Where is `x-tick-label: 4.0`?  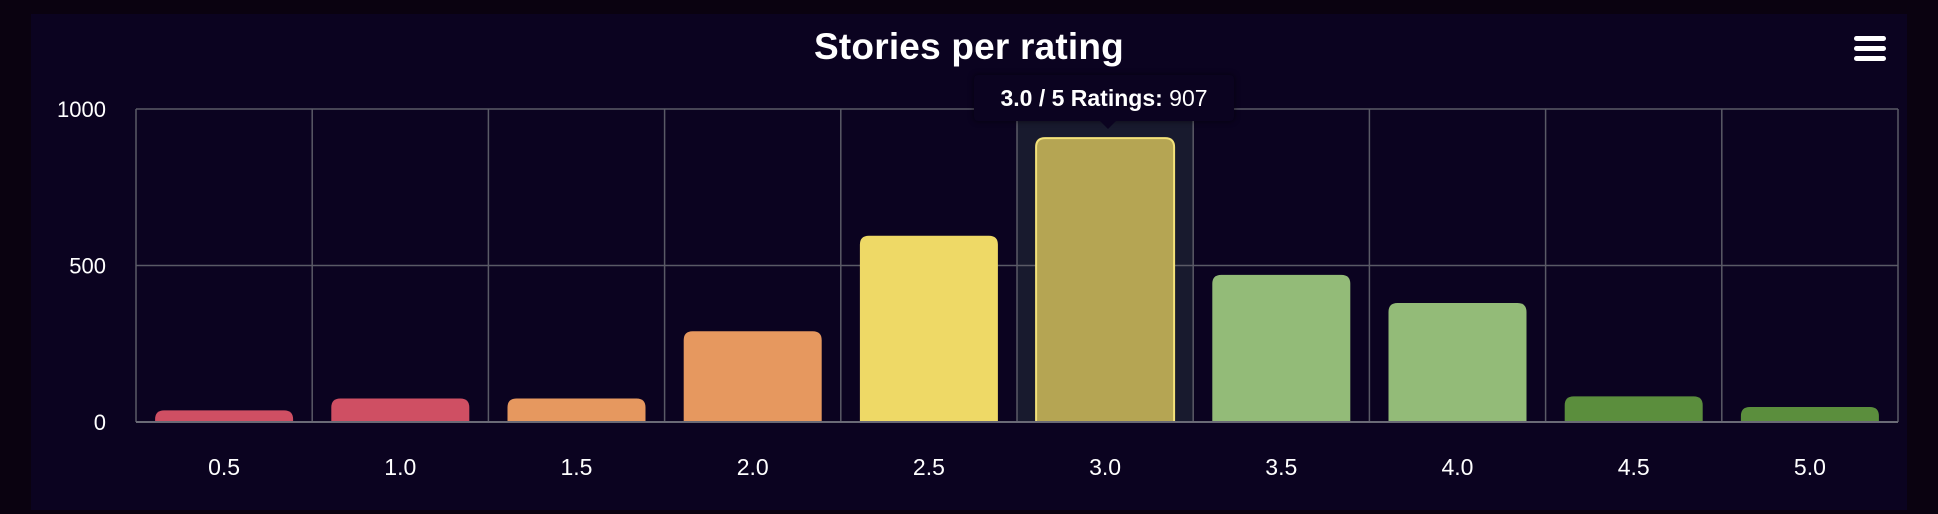
x-tick-label: 4.0 is located at coordinates (1458, 467).